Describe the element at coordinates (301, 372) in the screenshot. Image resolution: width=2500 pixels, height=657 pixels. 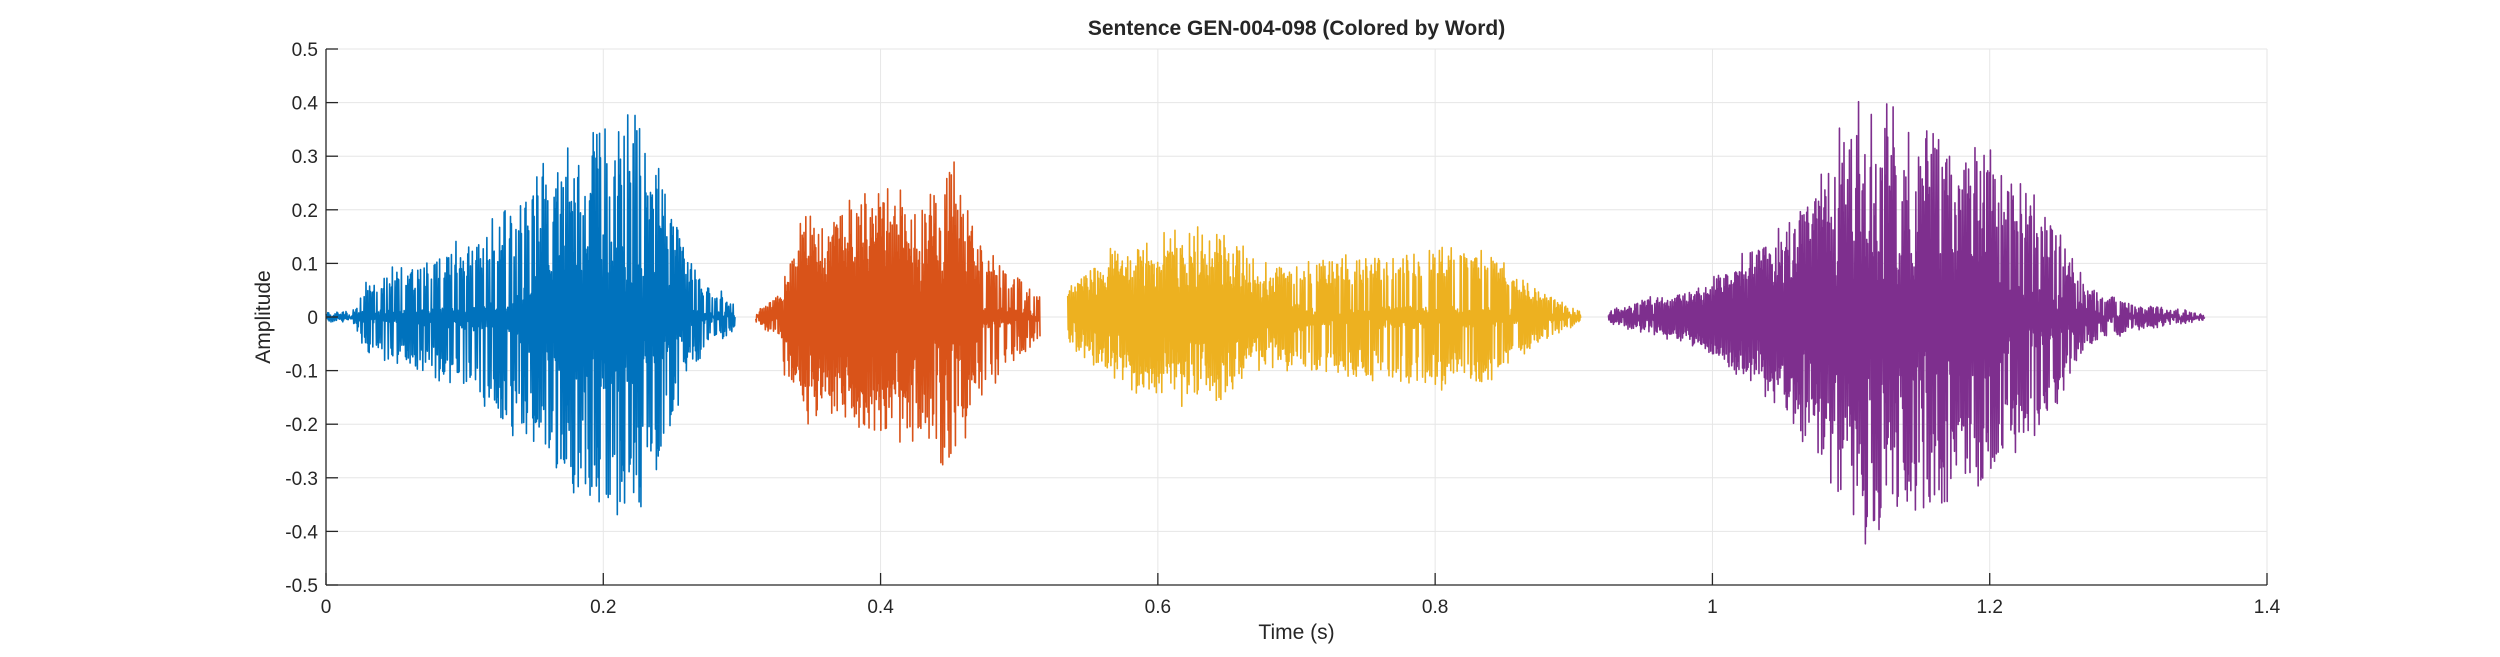
I see `y-tick-label: -0.1` at that location.